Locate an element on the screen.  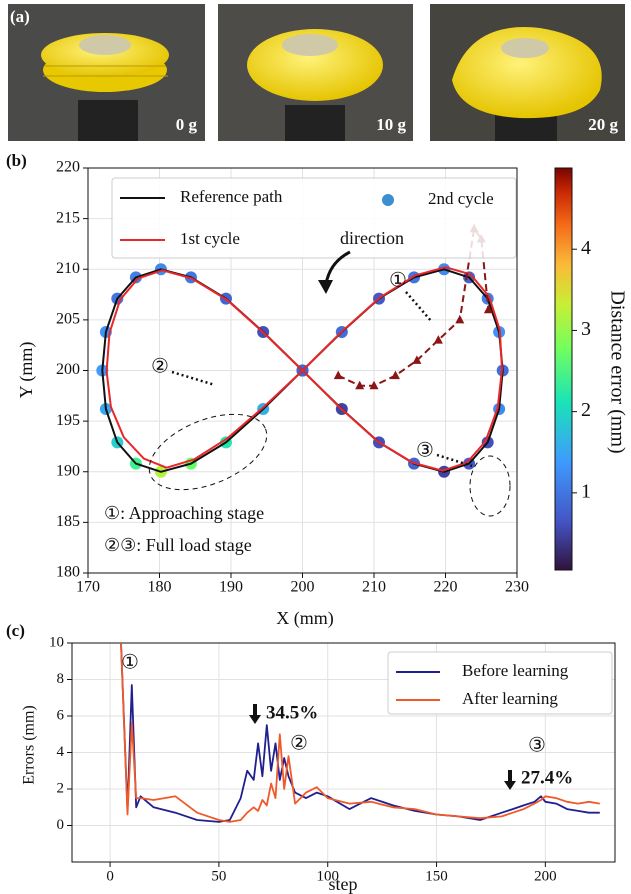
y-tick-label: 180 is located at coordinates (68, 572).